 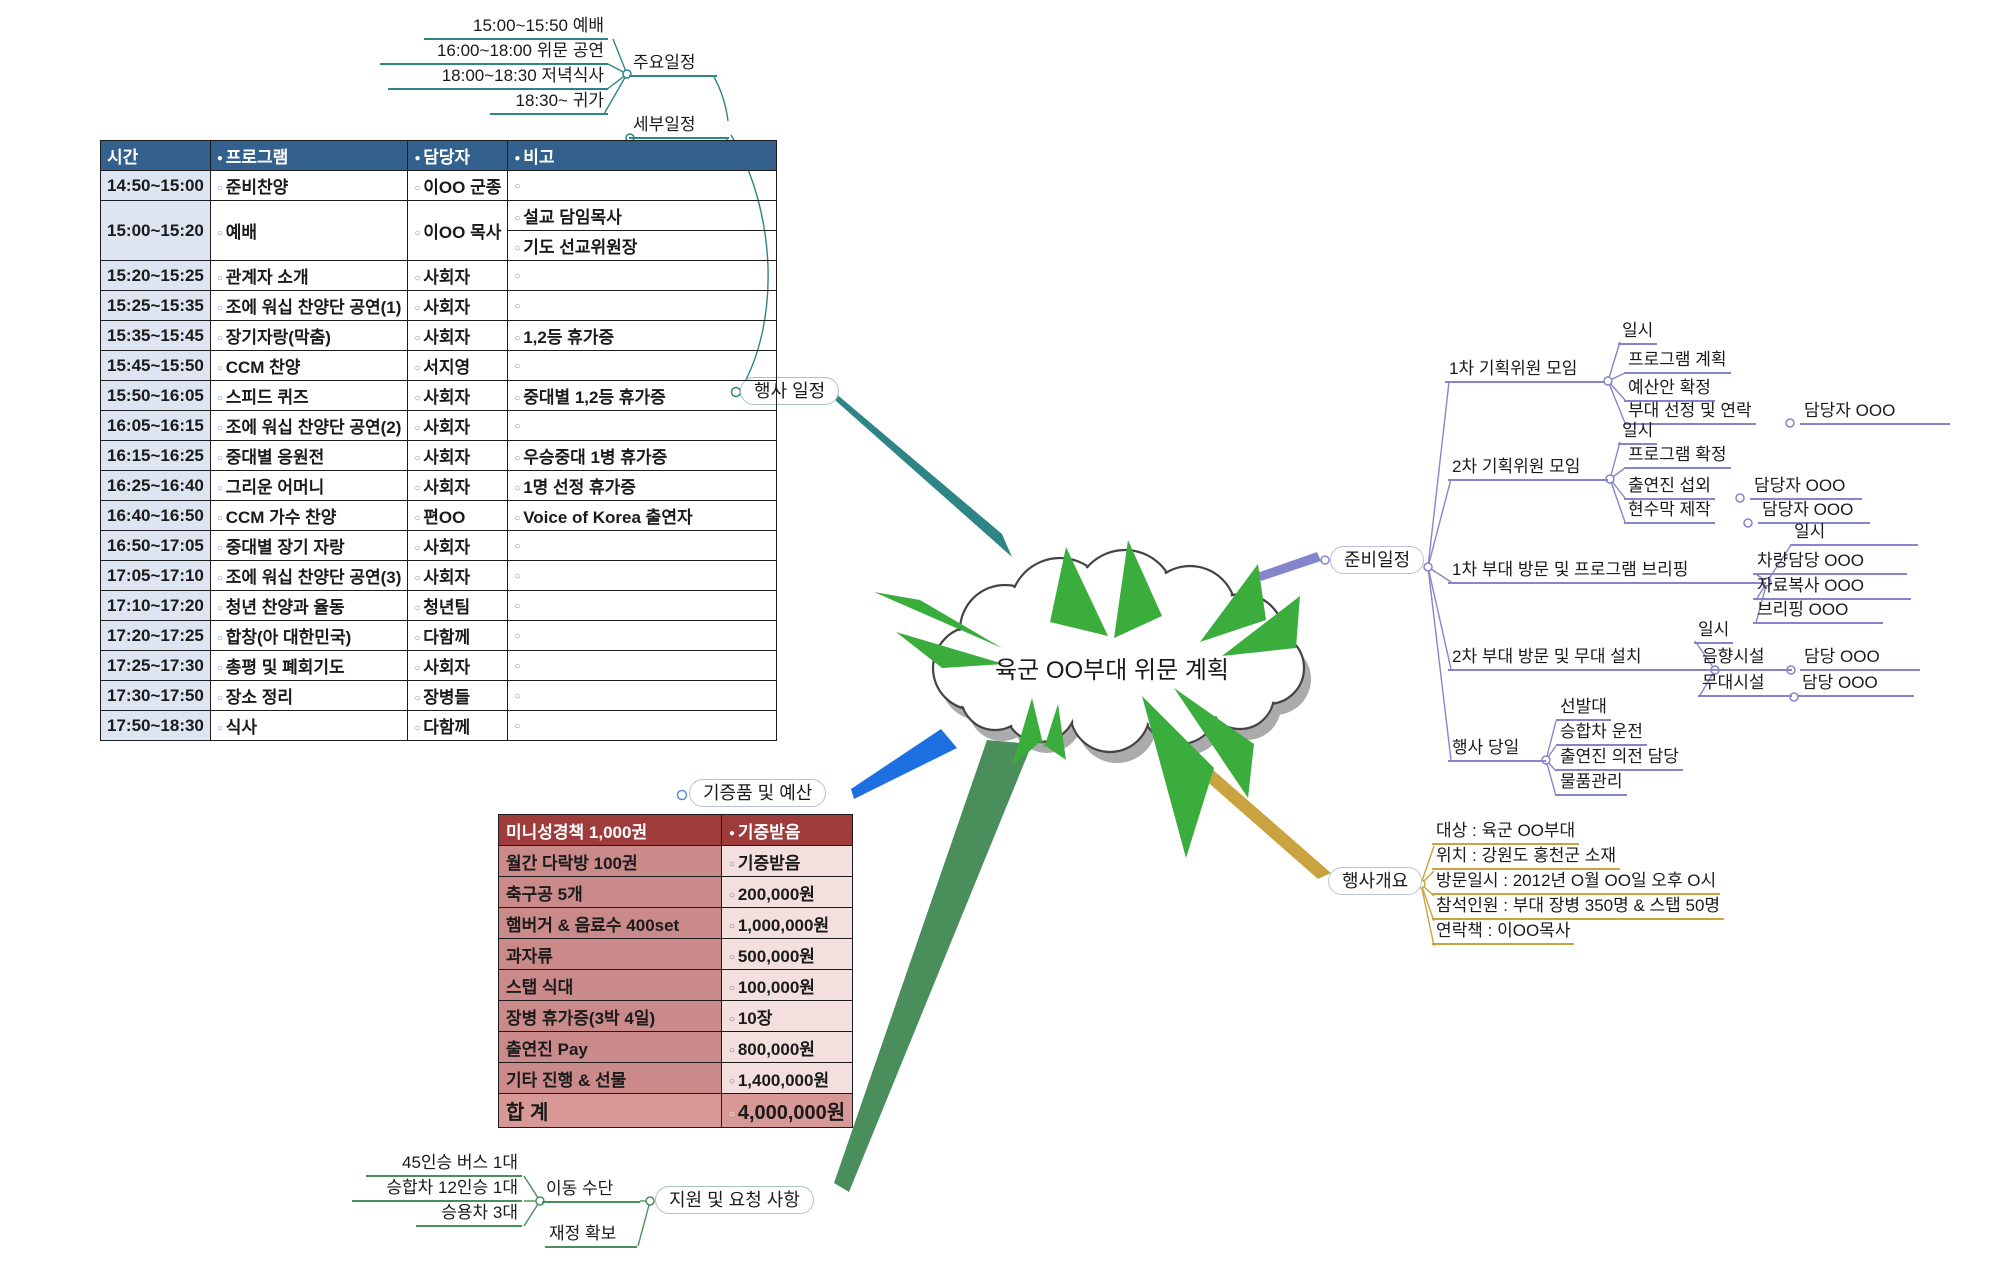 I want to click on prep-group: 1차 기획위원 모임, so click(x=1525, y=371).